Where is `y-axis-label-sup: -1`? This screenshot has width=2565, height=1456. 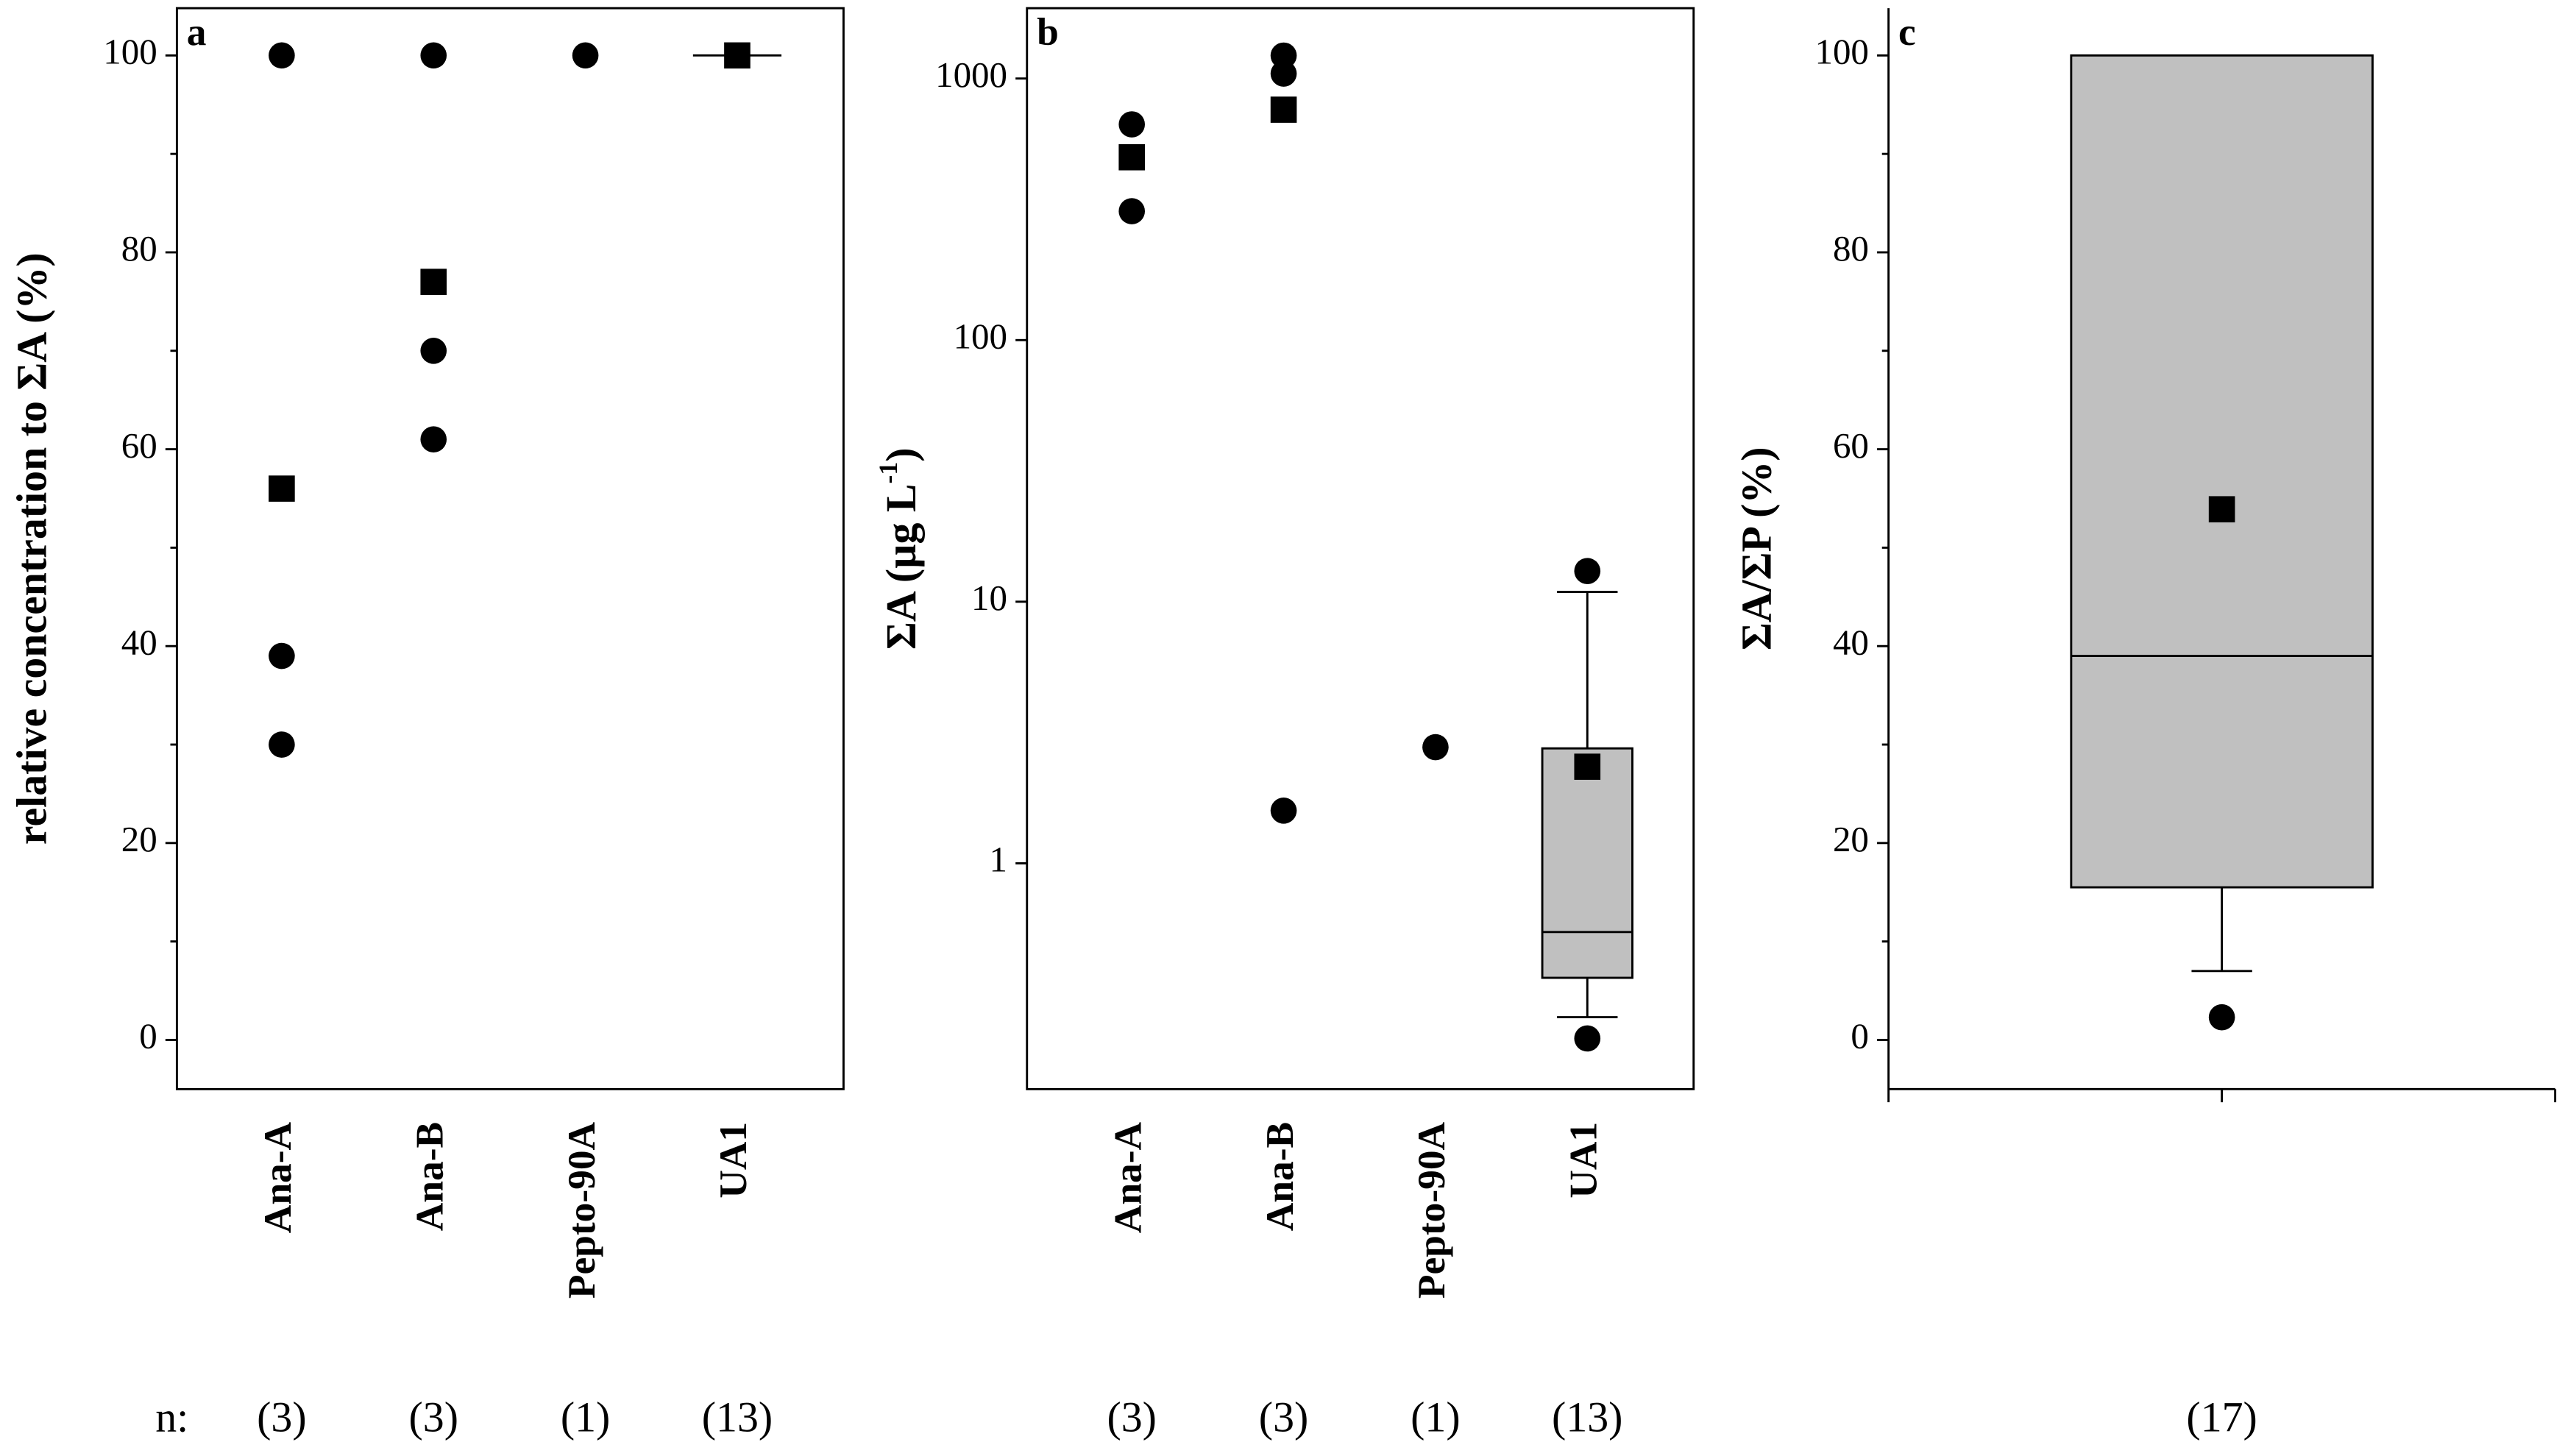 y-axis-label-sup: -1 is located at coordinates (888, 473).